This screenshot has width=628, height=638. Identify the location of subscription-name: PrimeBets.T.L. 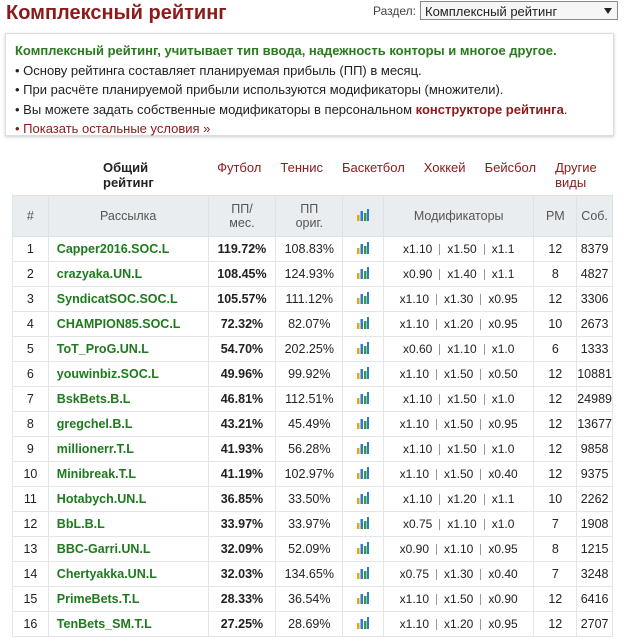
(128, 599).